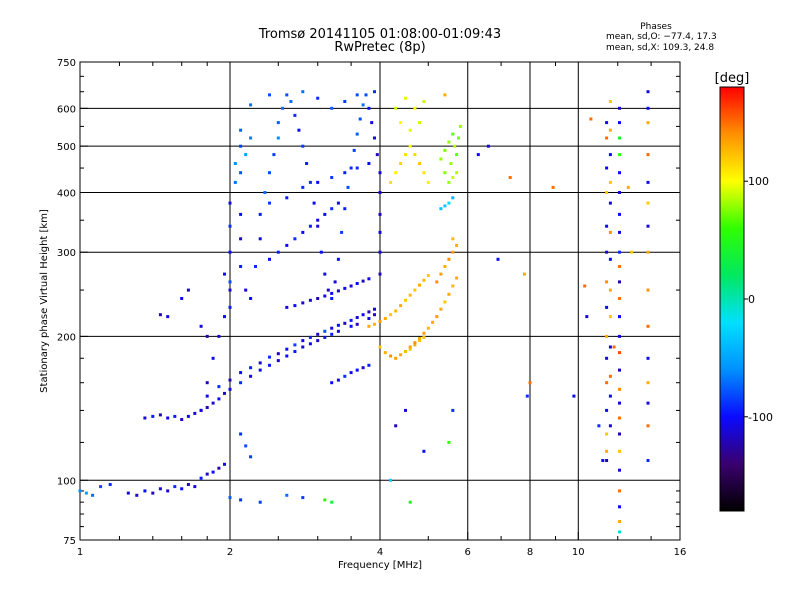  Describe the element at coordinates (732, 78) in the screenshot. I see `colorbar-unit-label: [deg]` at that location.